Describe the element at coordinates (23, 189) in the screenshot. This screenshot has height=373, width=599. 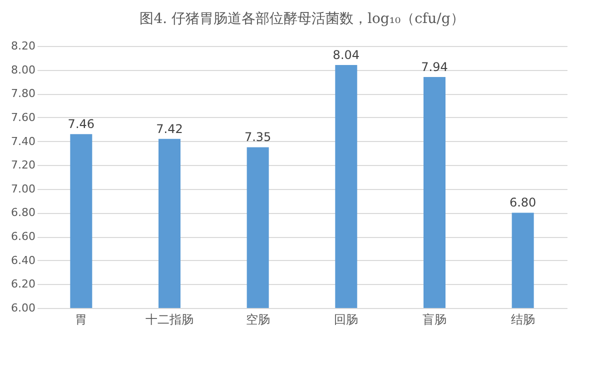
I see `y-tick-label: 7.00` at that location.